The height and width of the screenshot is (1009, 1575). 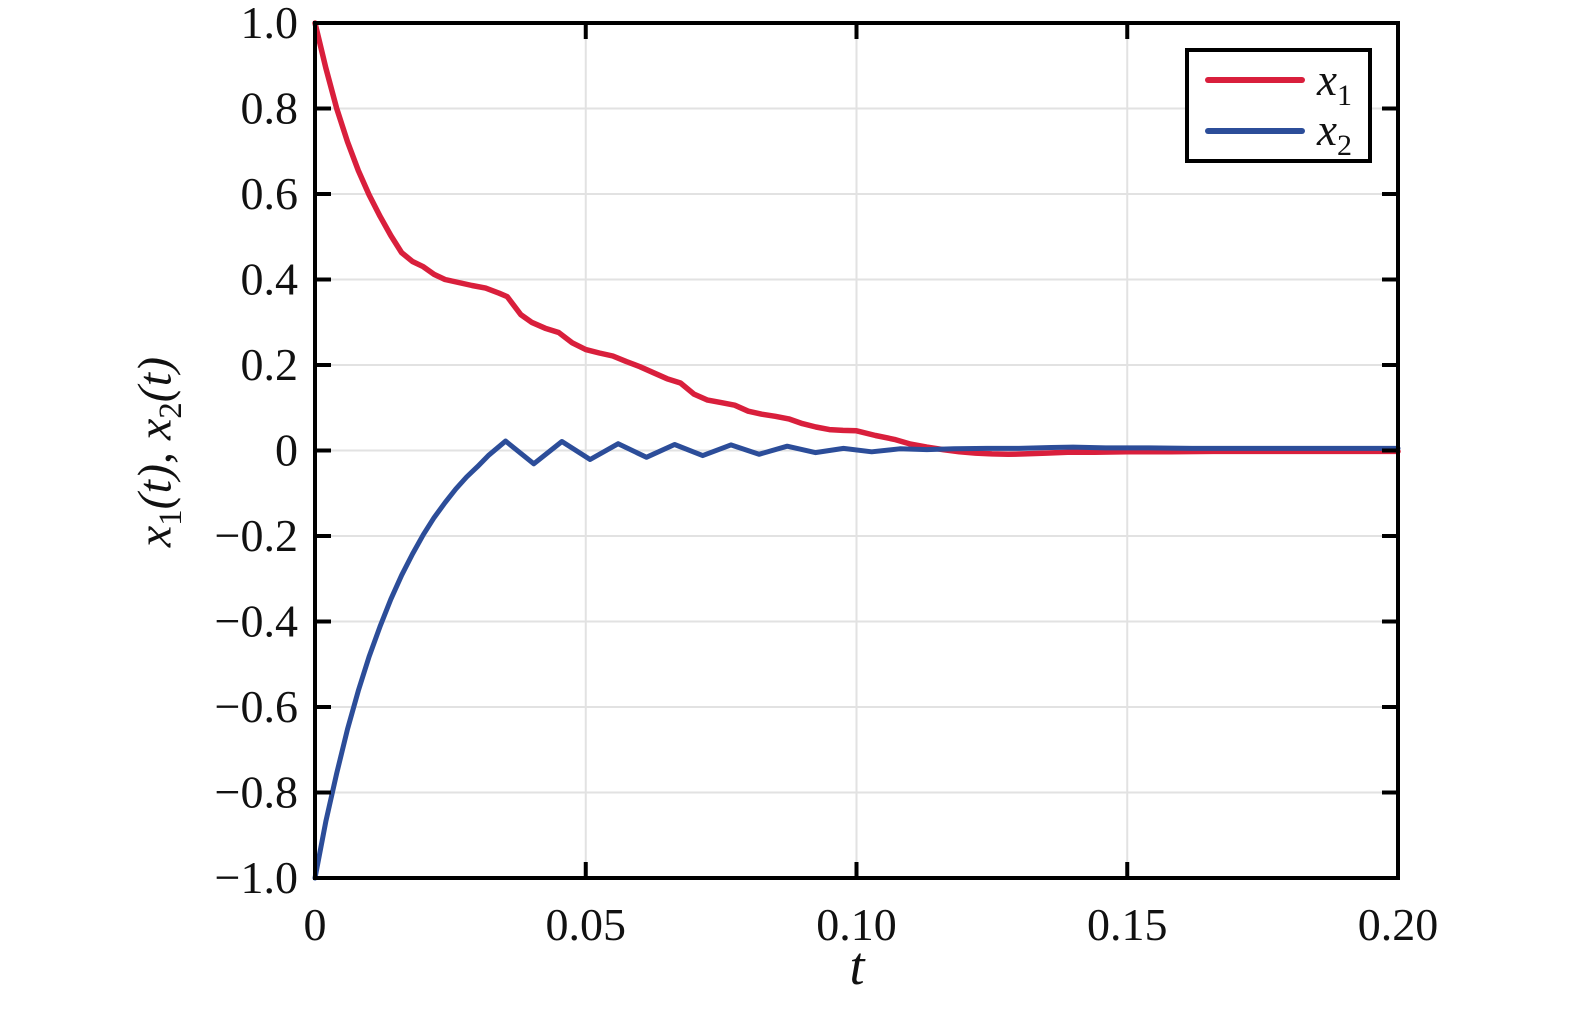 I want to click on y-tick-label: 0.4, so click(x=270, y=279).